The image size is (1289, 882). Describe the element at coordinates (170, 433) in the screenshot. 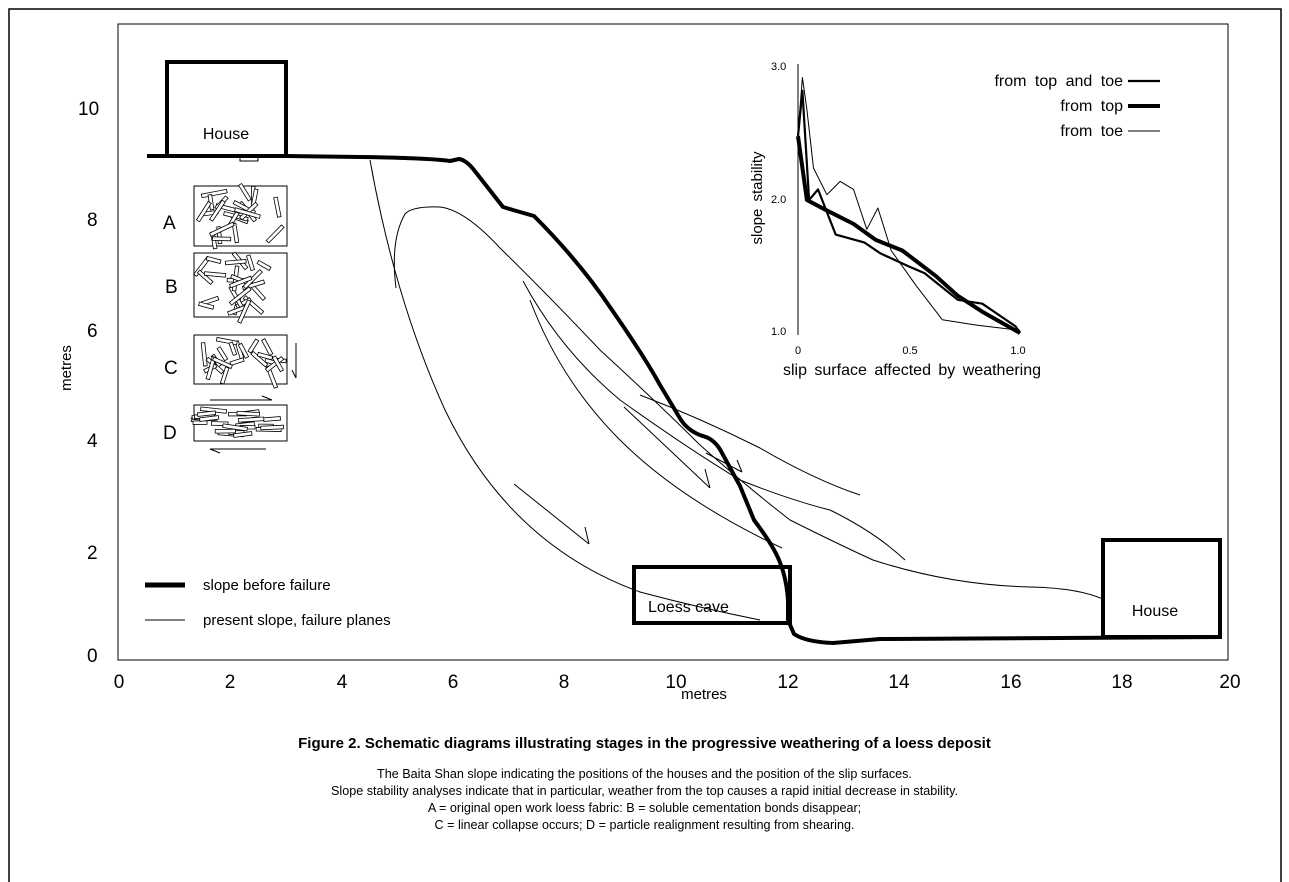

I see `fabric-label-d: D` at that location.